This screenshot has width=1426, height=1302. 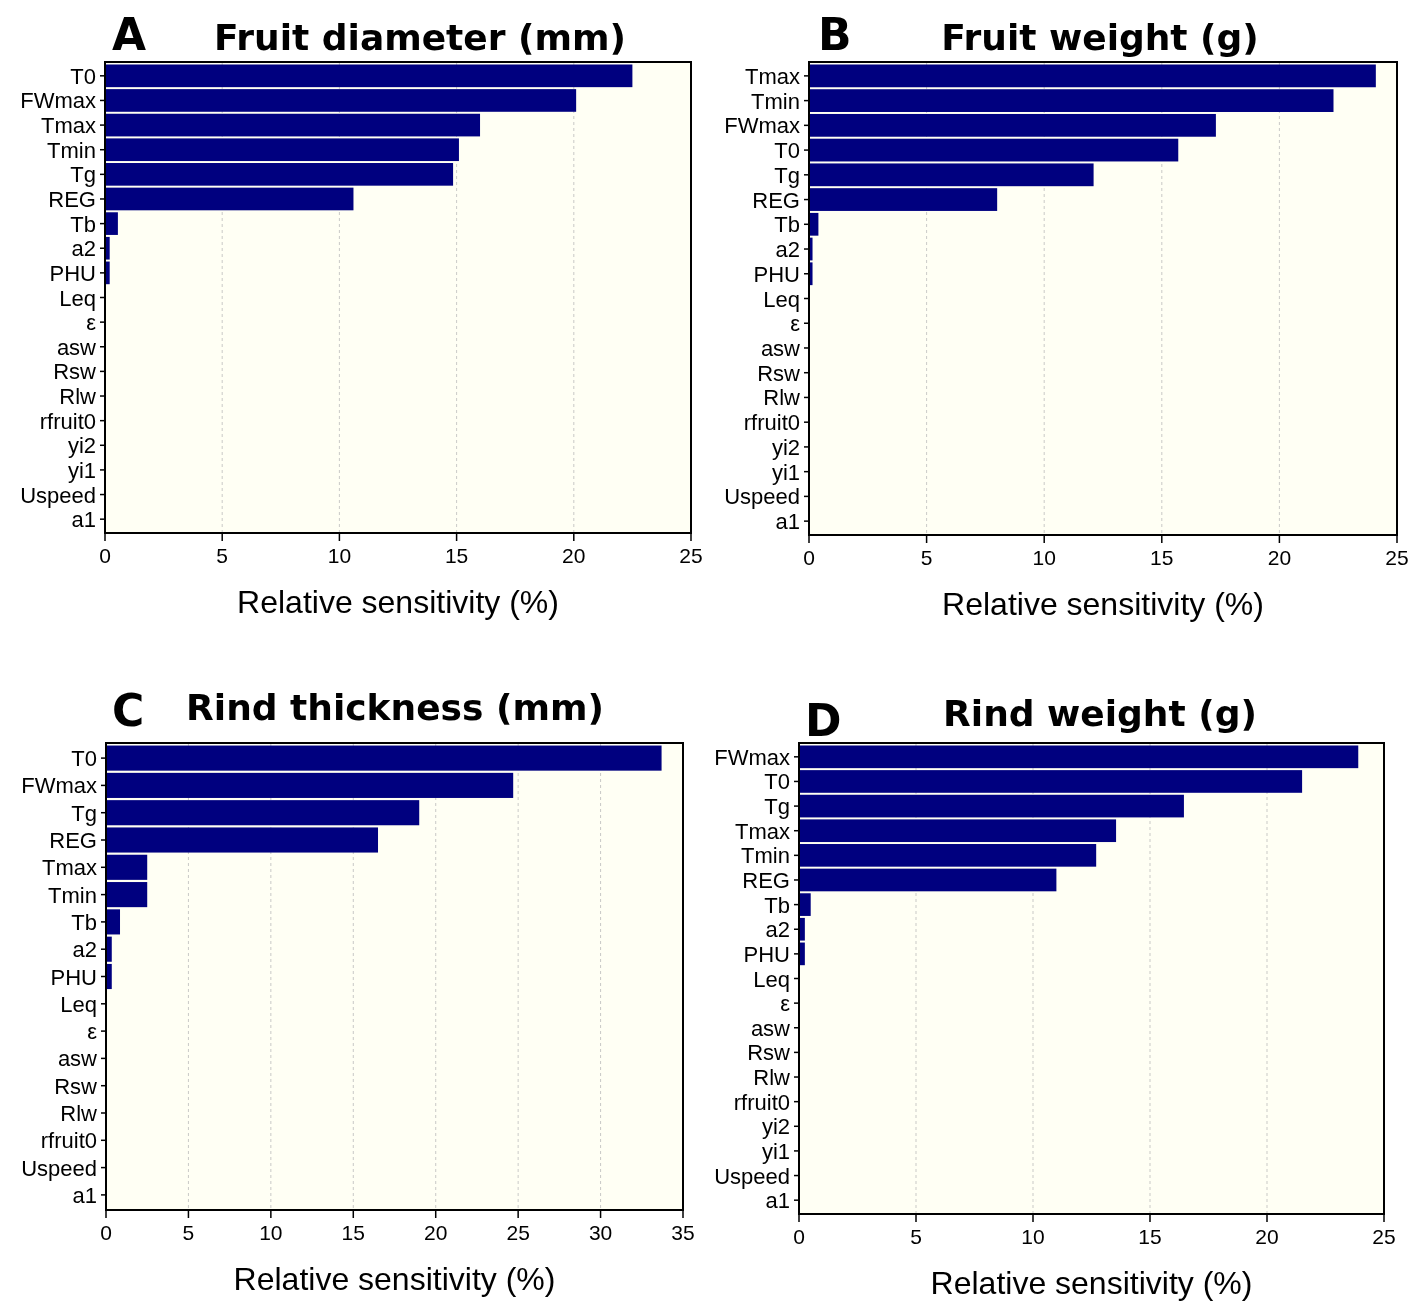 What do you see at coordinates (129, 34) in the screenshot?
I see `text: A` at bounding box center [129, 34].